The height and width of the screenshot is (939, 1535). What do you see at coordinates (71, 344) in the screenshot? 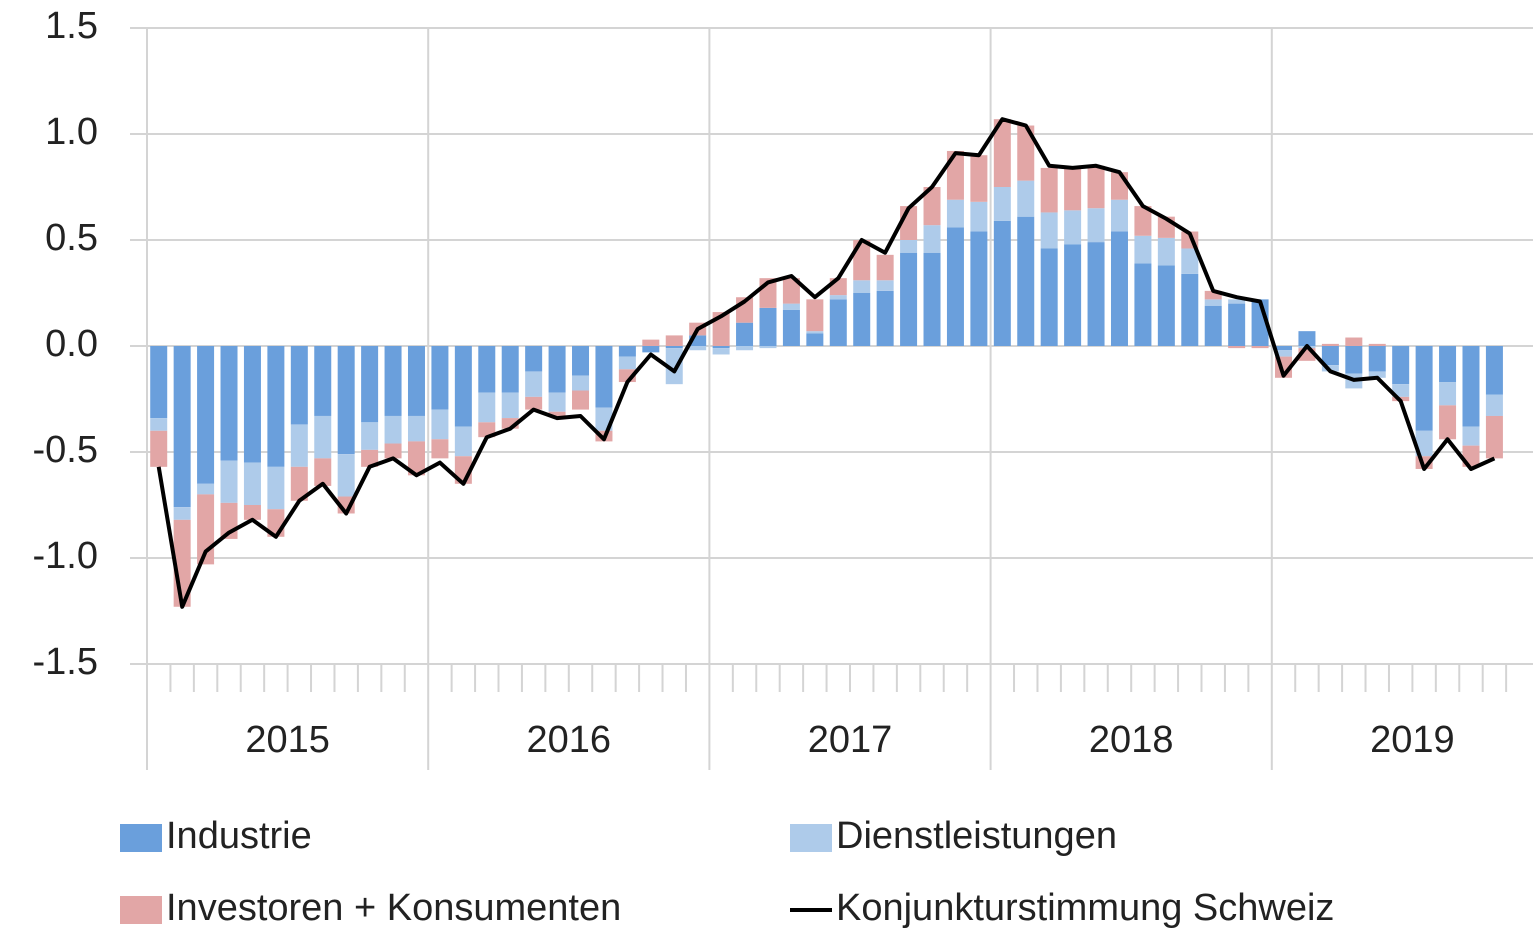
I see `y-tick-label: 0.0` at bounding box center [71, 344].